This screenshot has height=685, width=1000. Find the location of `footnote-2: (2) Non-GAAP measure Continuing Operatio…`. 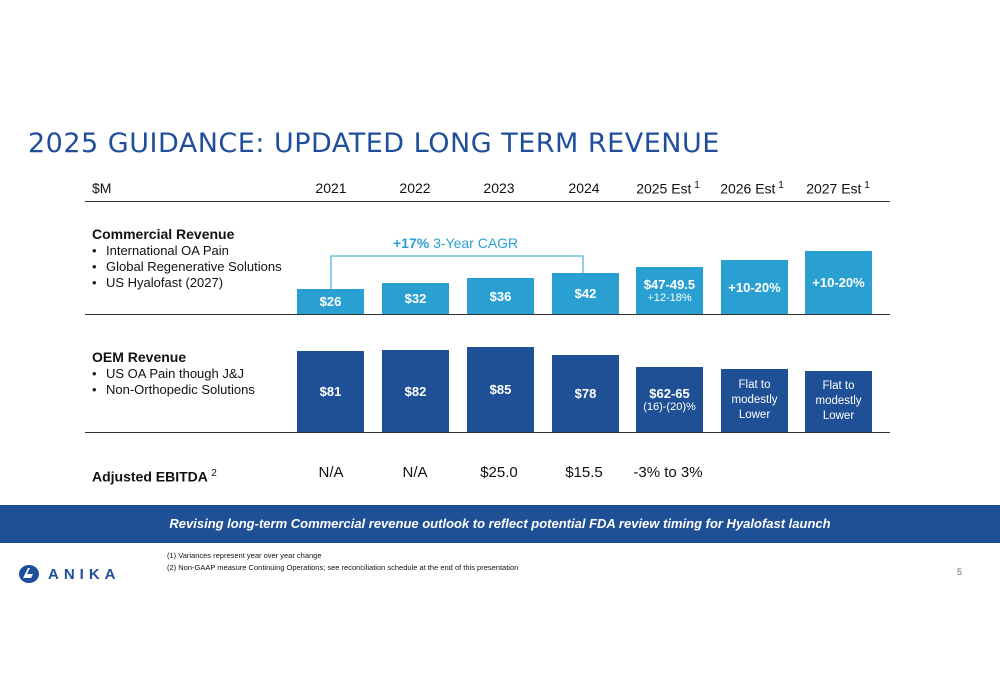

footnote-2: (2) Non-GAAP measure Continuing Operatio… is located at coordinates (343, 567).